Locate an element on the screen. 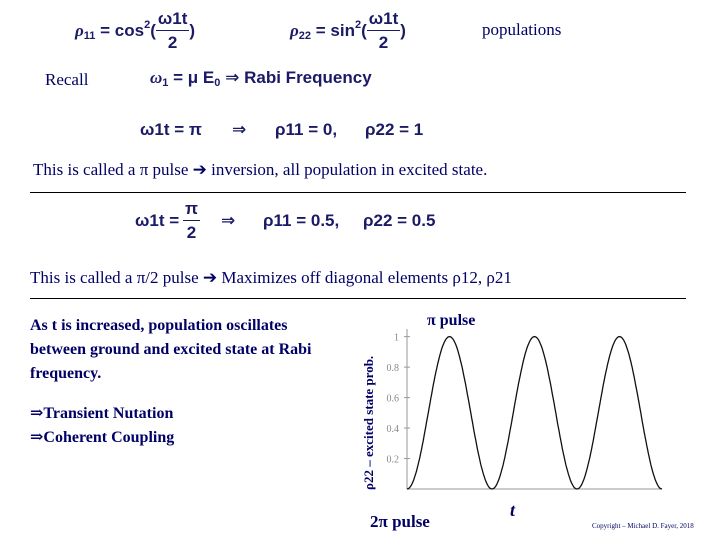  rho11-equation: ρ11 = cos2(ω1t 2) is located at coordinates (135, 30).